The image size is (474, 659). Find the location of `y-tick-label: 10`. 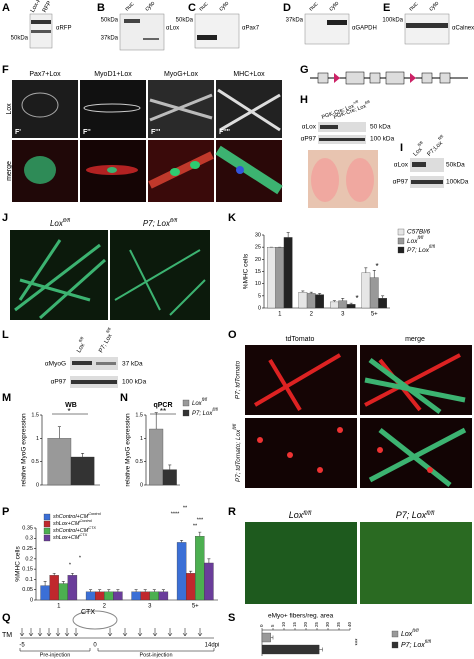

y-tick-label: 10 is located at coordinates (258, 284).